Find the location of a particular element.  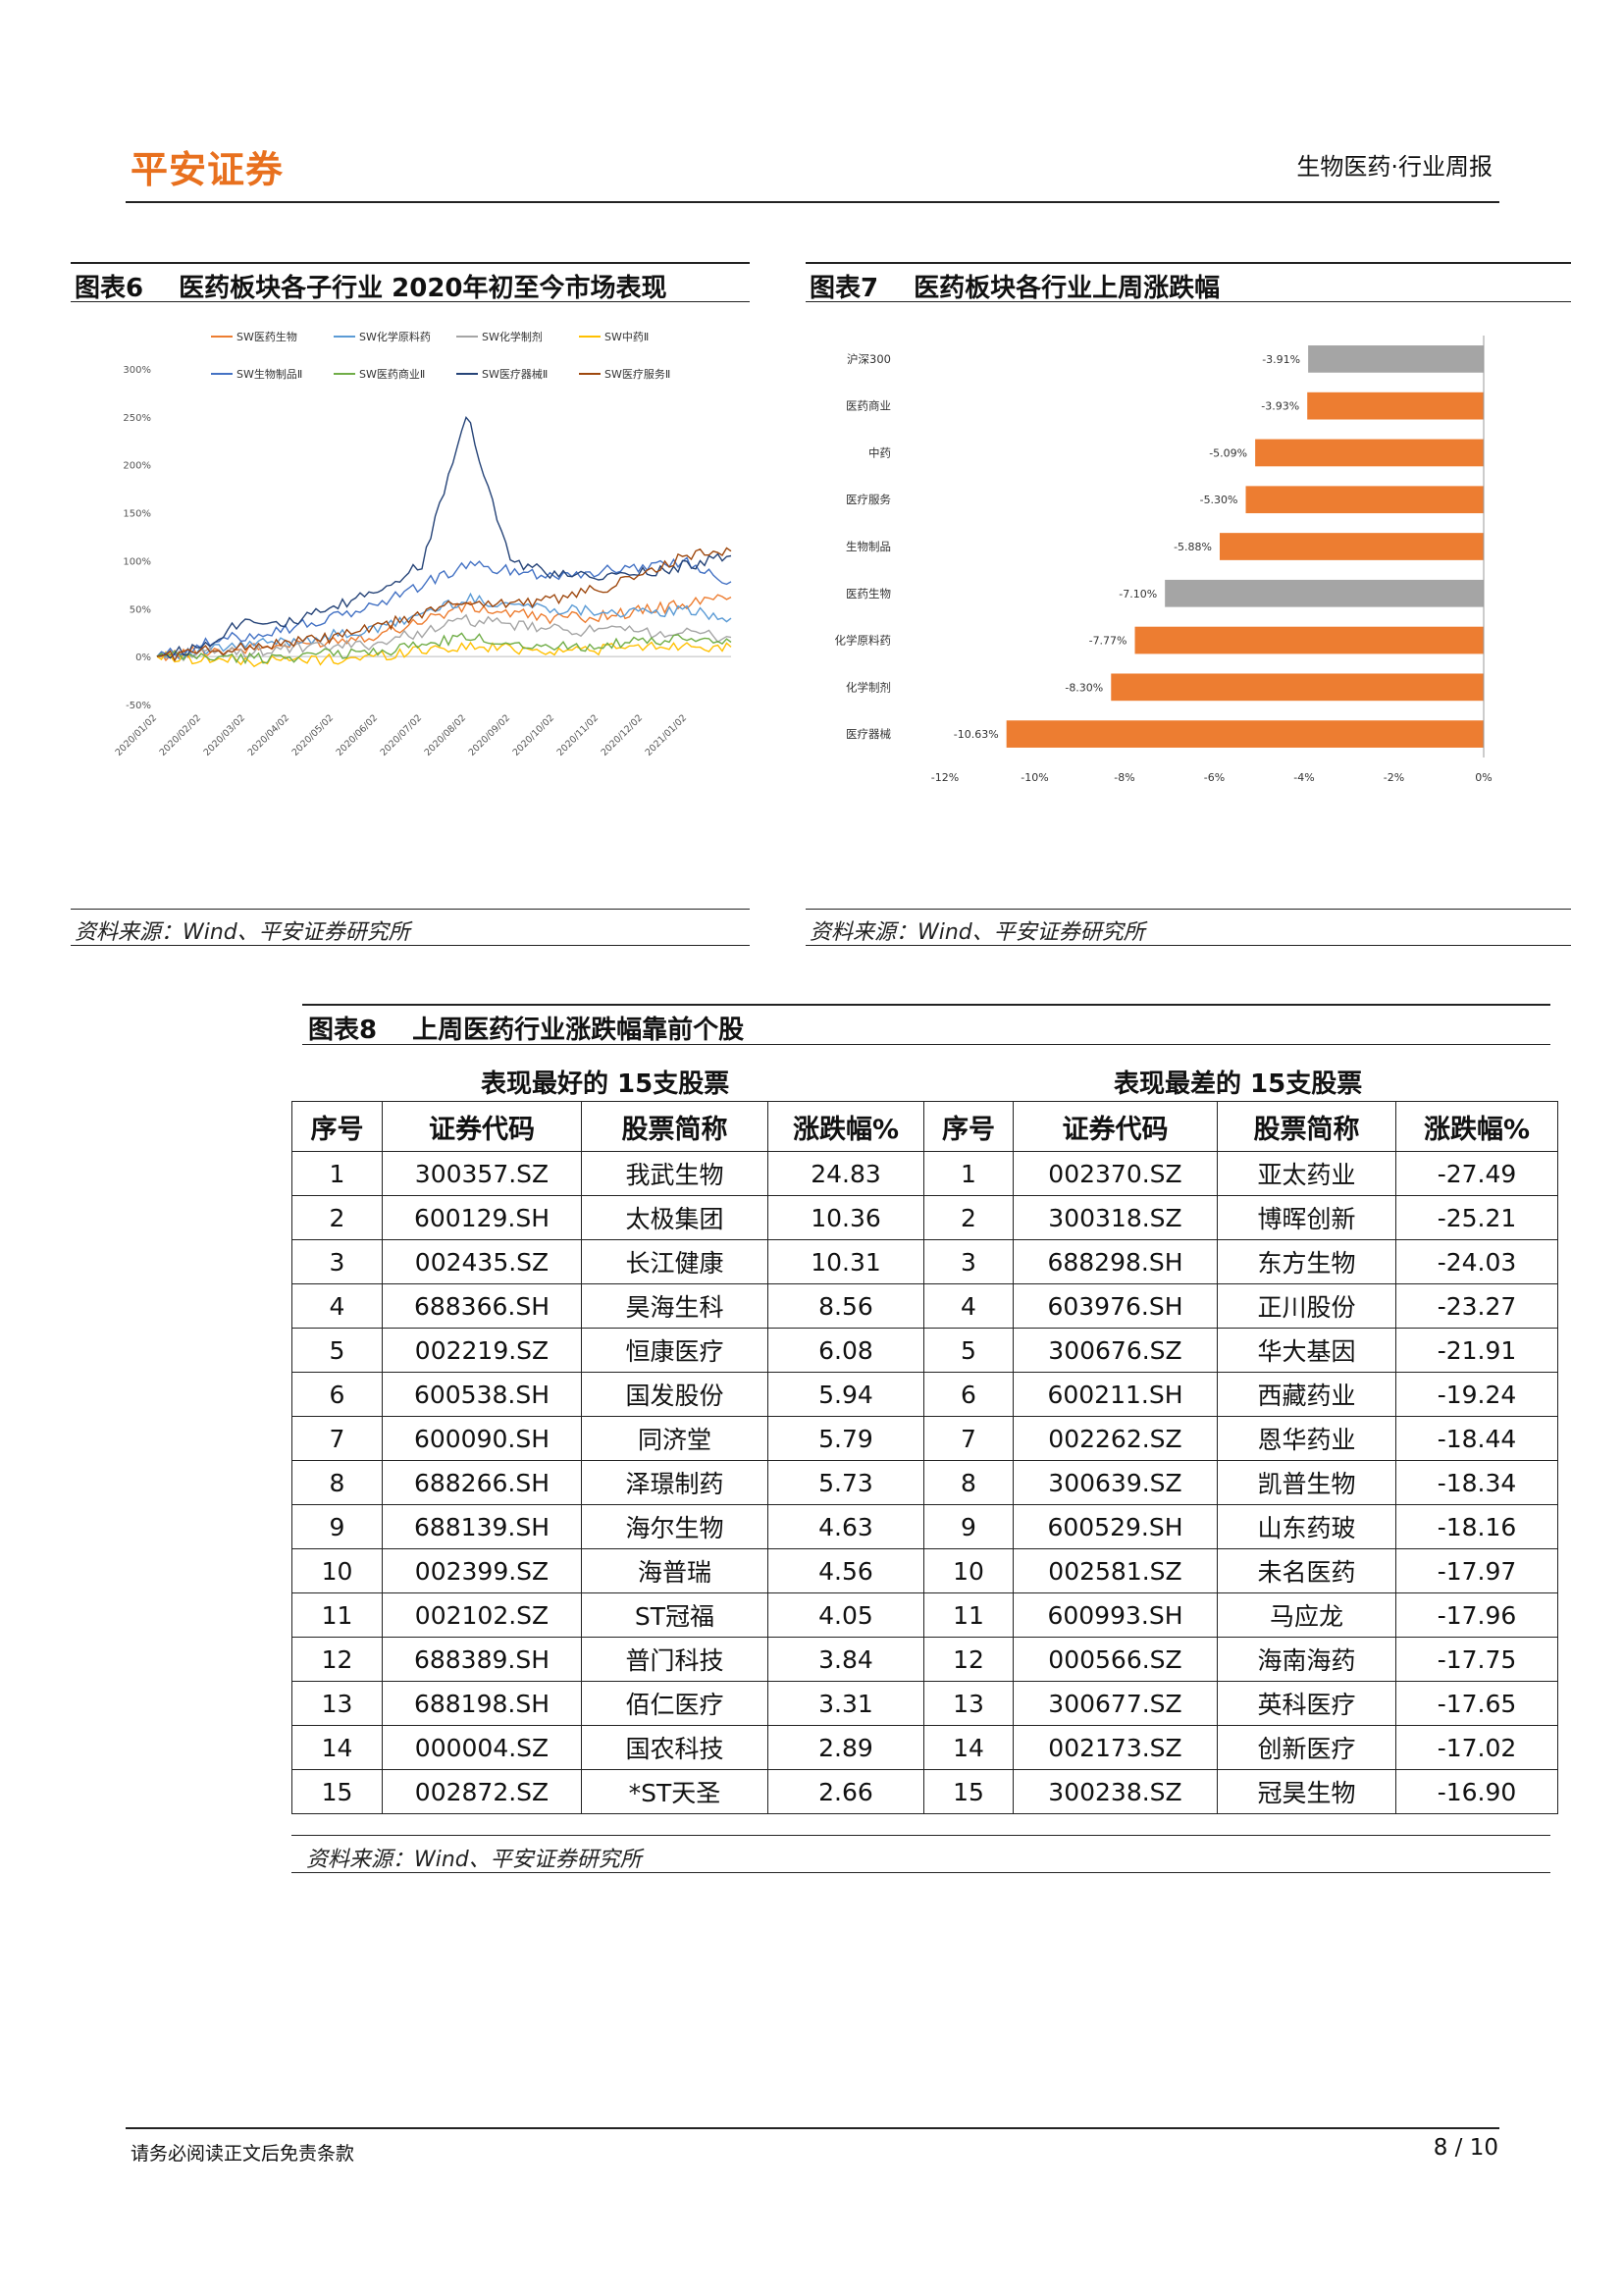

legend-label: SW化学制剂 is located at coordinates (512, 336).